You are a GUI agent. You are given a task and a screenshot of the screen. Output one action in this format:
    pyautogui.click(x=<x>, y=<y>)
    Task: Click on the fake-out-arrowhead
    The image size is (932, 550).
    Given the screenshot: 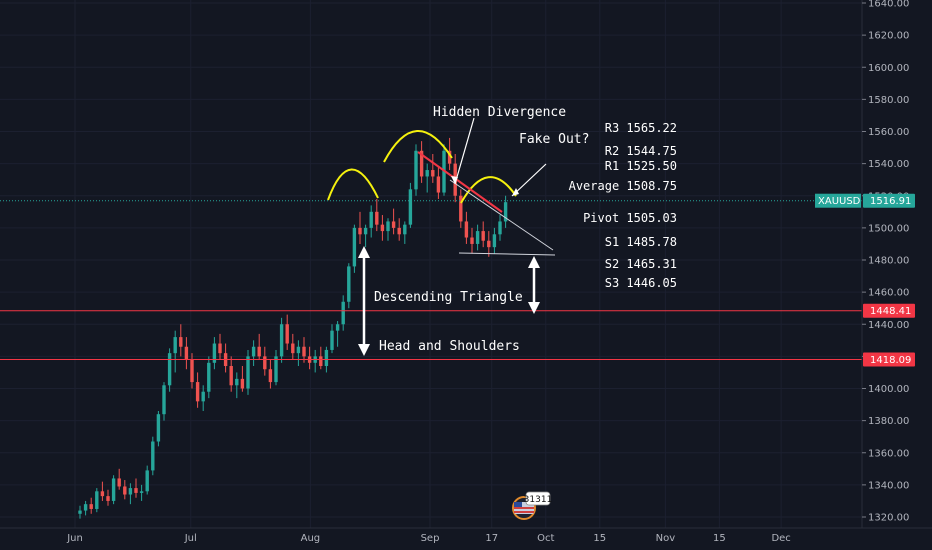 What is the action you would take?
    pyautogui.click(x=515, y=192)
    